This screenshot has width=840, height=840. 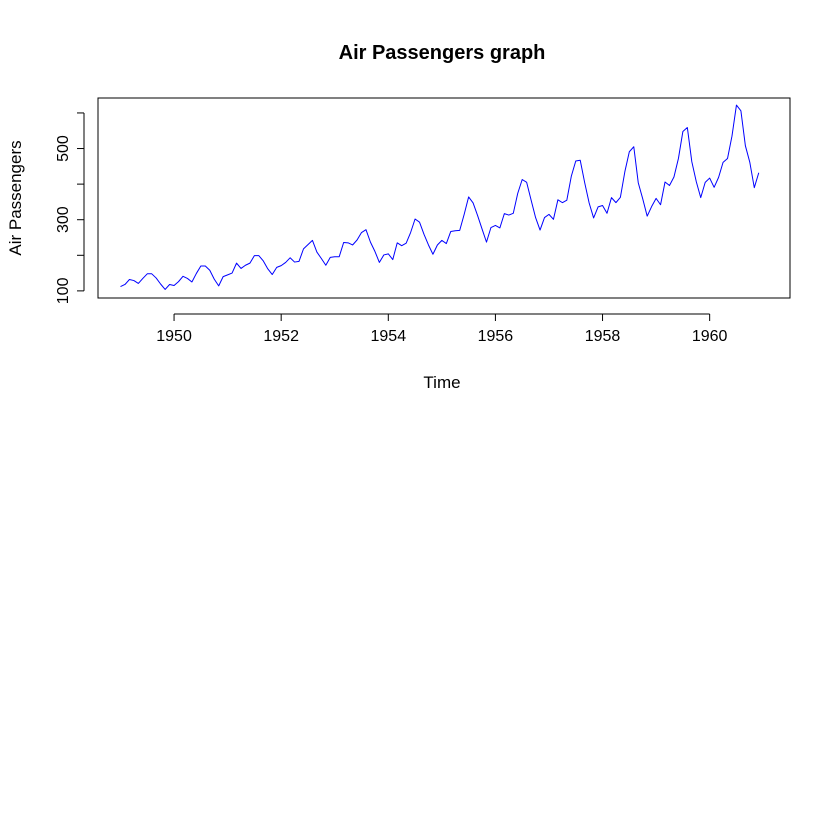 I want to click on y-tick-label: 300, so click(x=63, y=219).